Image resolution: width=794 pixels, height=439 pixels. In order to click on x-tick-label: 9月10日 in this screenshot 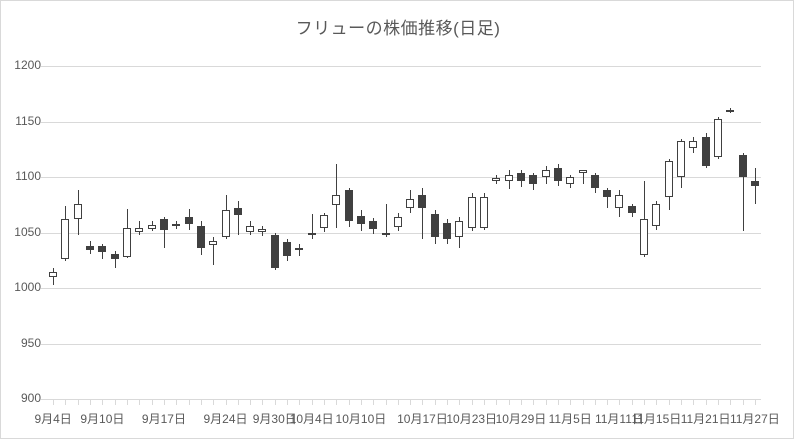, I will do `click(102, 419)`.